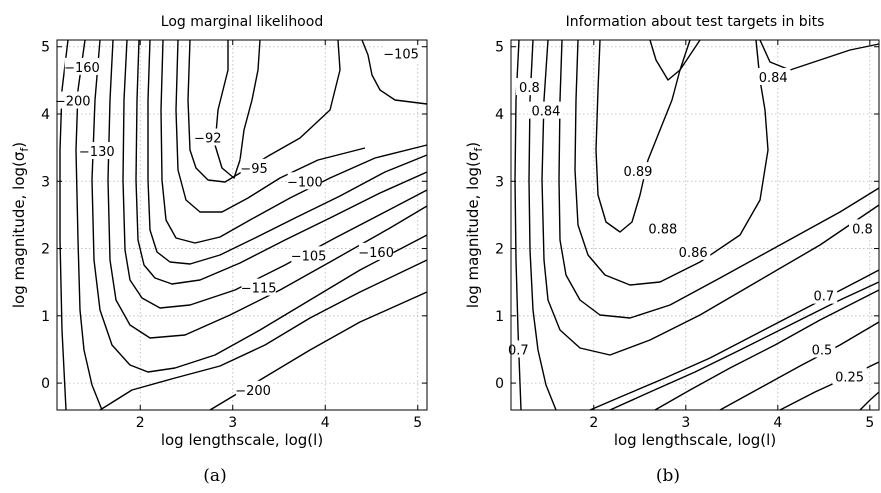 This screenshot has height=493, width=881. Describe the element at coordinates (695, 440) in the screenshot. I see `x-axis-label-b: log lengthscale, log(l)` at that location.